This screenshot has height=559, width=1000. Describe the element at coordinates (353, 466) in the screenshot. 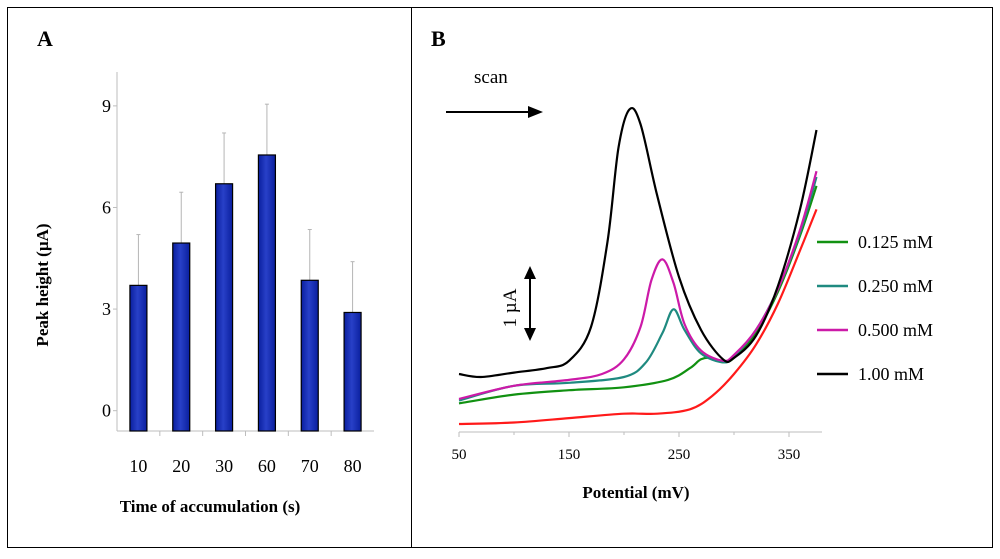

I see `x-tick-label: 80` at that location.